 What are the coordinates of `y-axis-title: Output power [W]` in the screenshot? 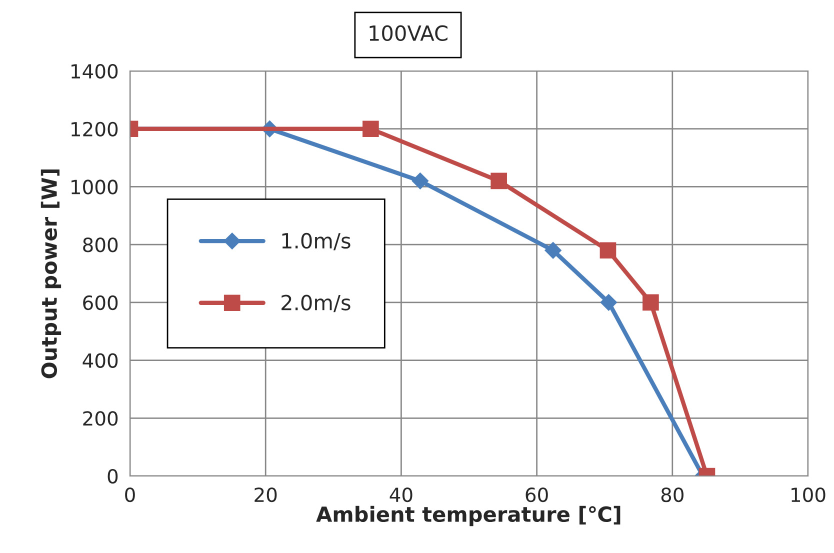 It's located at (51, 273).